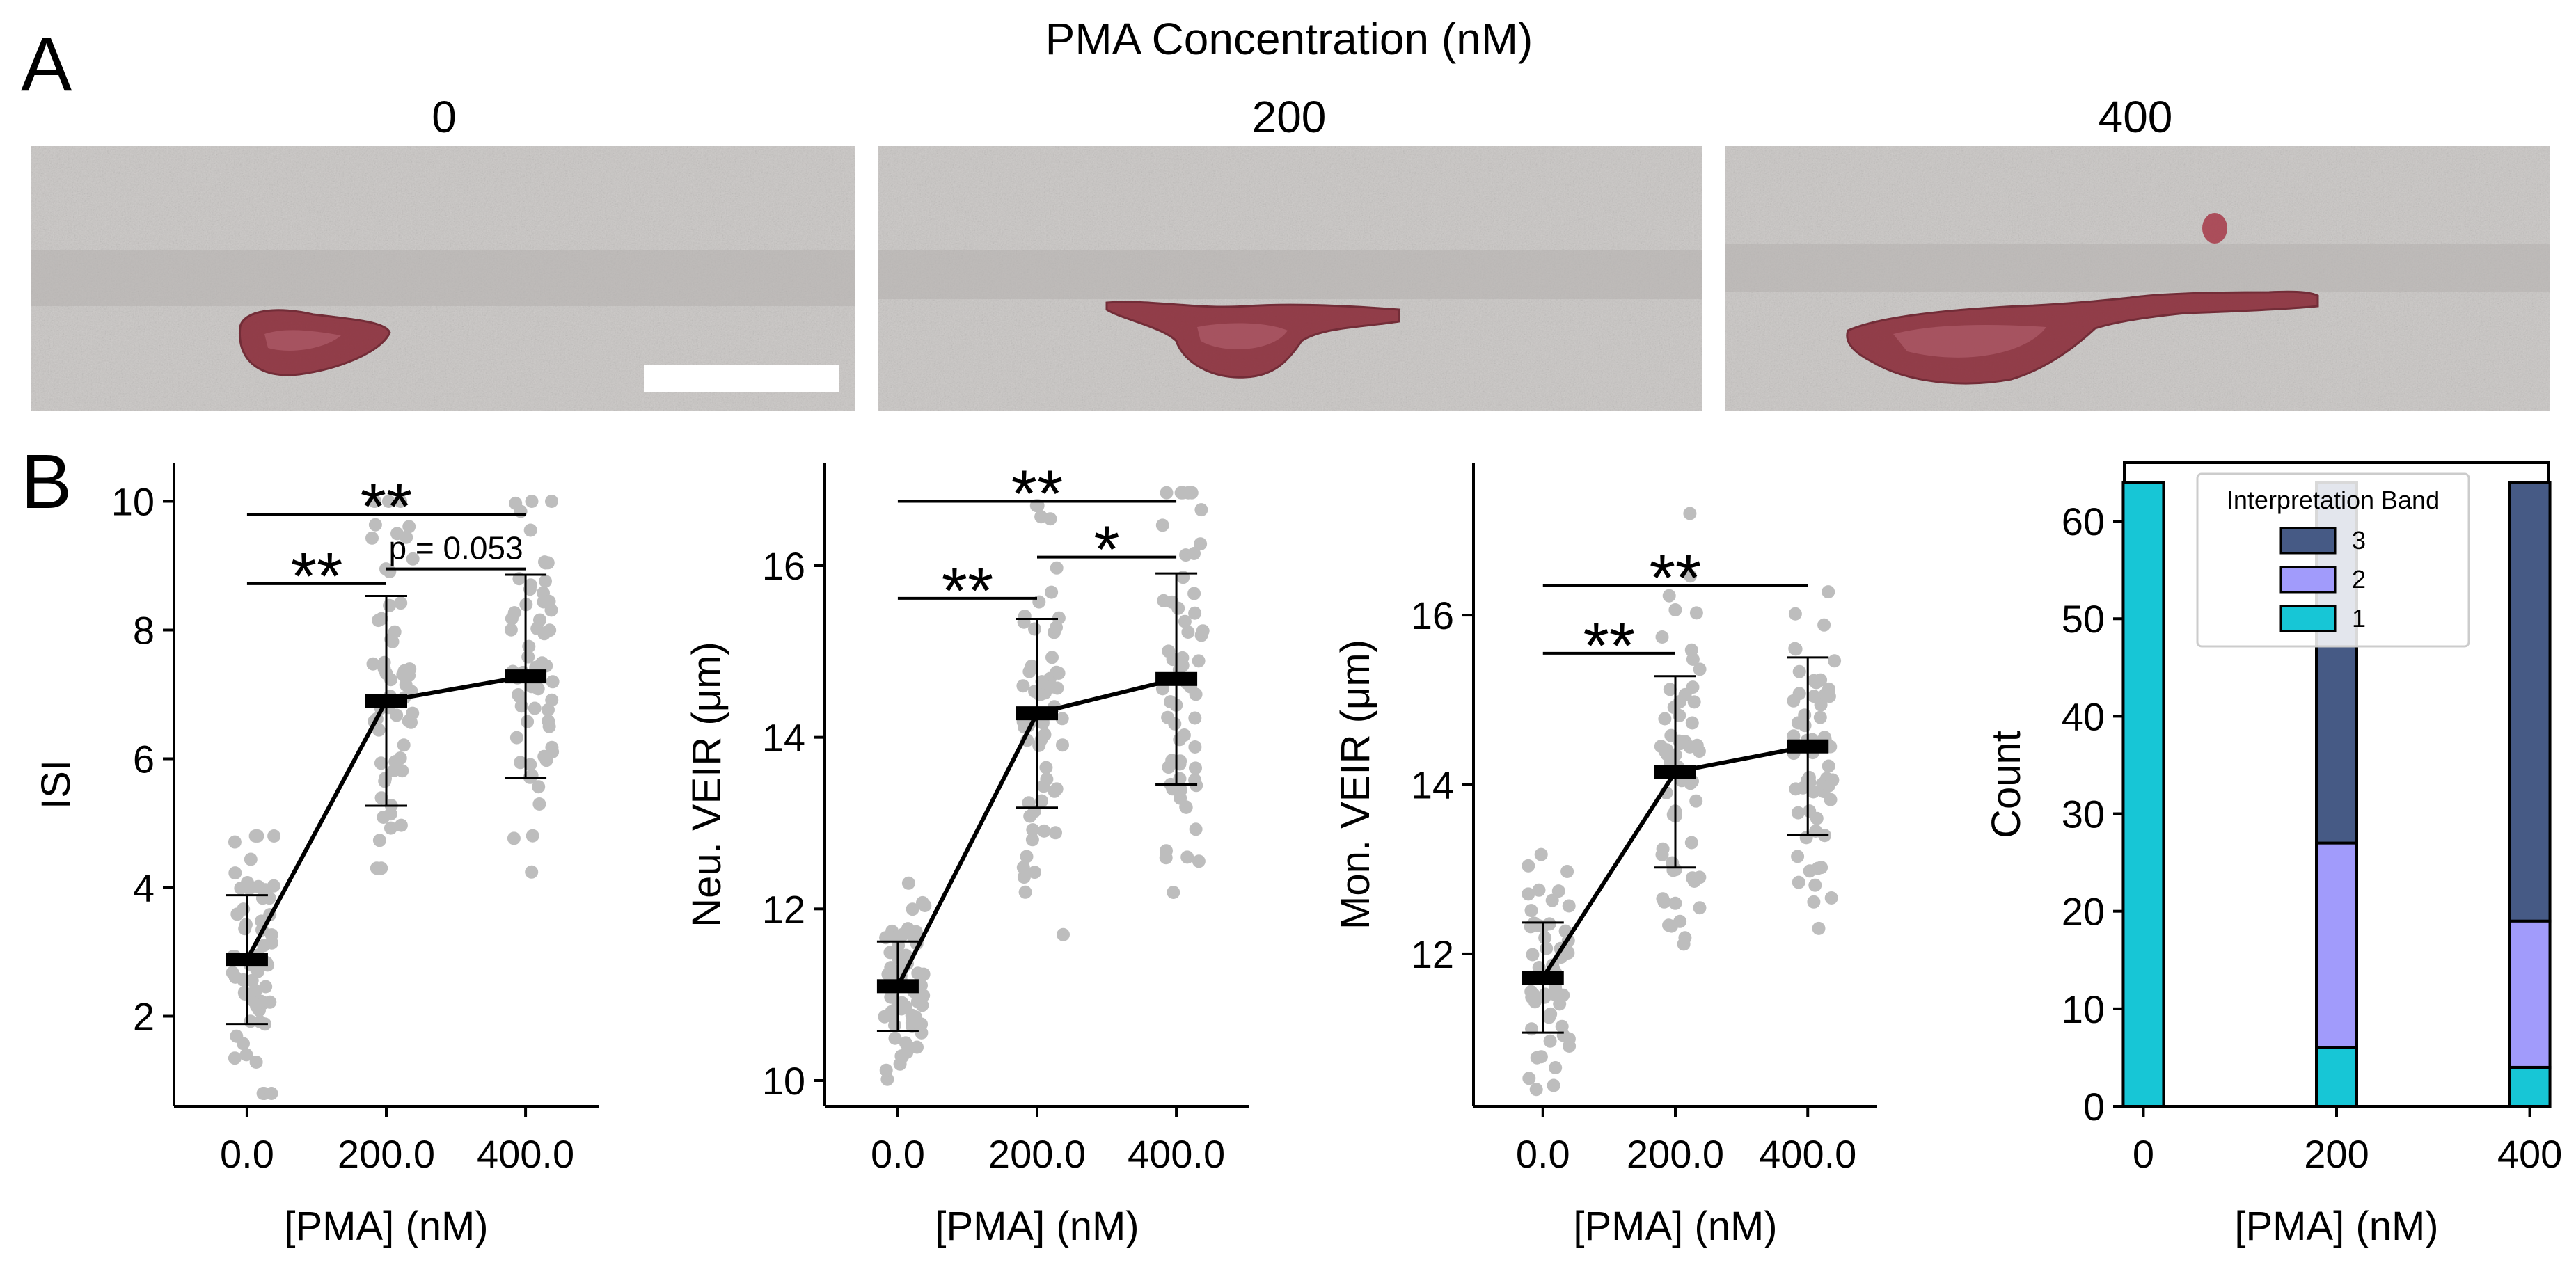  I want to click on y-tick-label: 16, so click(783, 566).